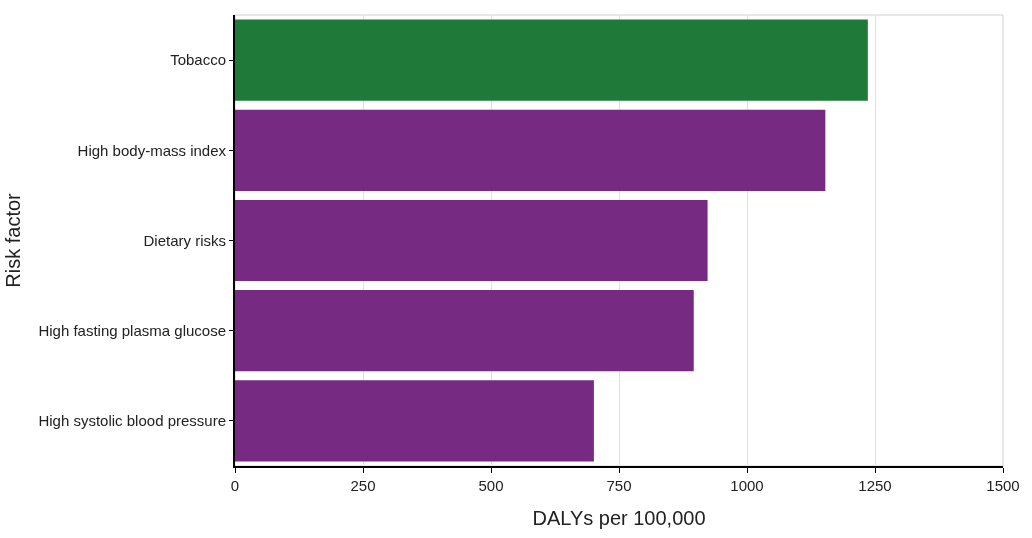 Image resolution: width=1032 pixels, height=538 pixels. Describe the element at coordinates (152, 150) in the screenshot. I see `y-tick-label: High body-mass index` at that location.